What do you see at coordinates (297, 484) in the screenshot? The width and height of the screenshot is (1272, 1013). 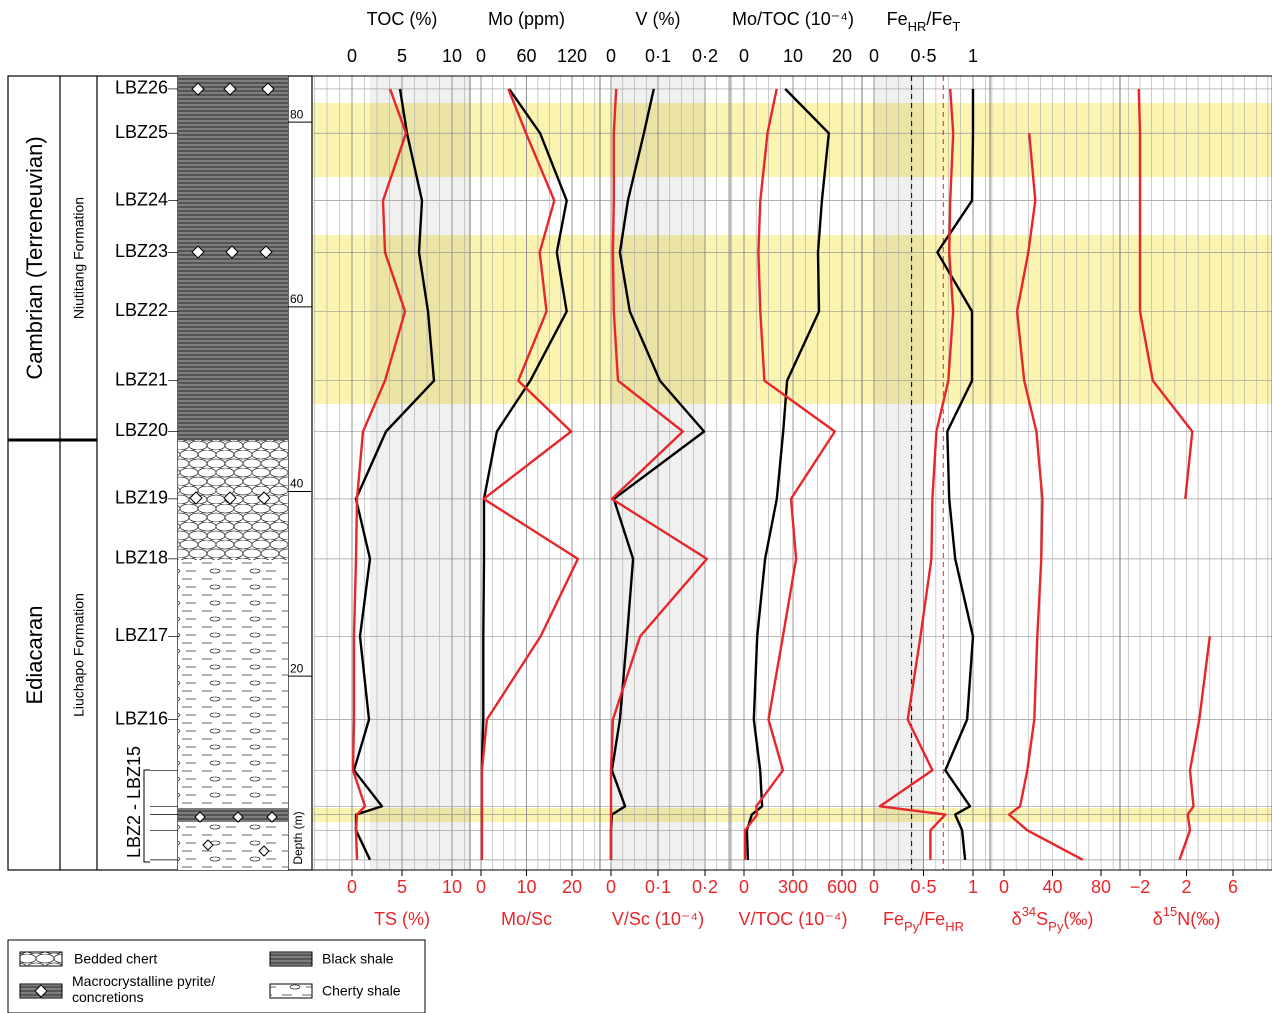 I see `depth-tick-label: 40` at bounding box center [297, 484].